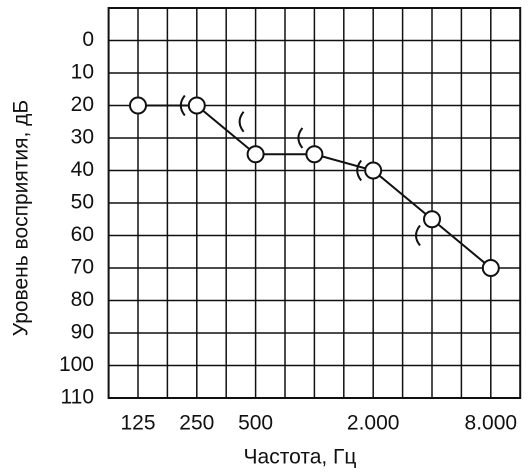  Describe the element at coordinates (76, 364) in the screenshot. I see `y-tick-label: 100` at that location.